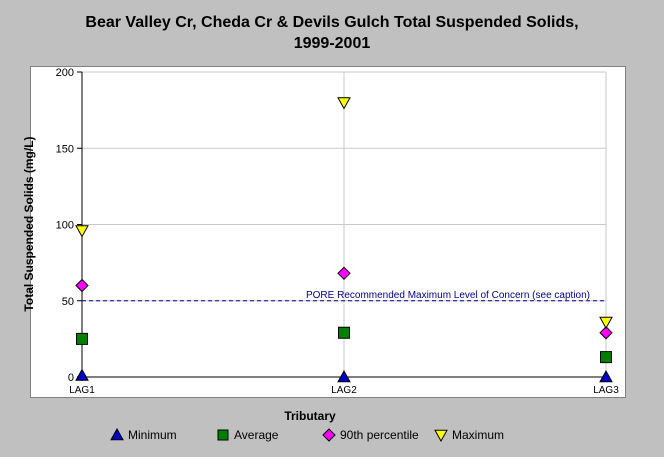  I want to click on legend-marker-maximum, so click(441, 435).